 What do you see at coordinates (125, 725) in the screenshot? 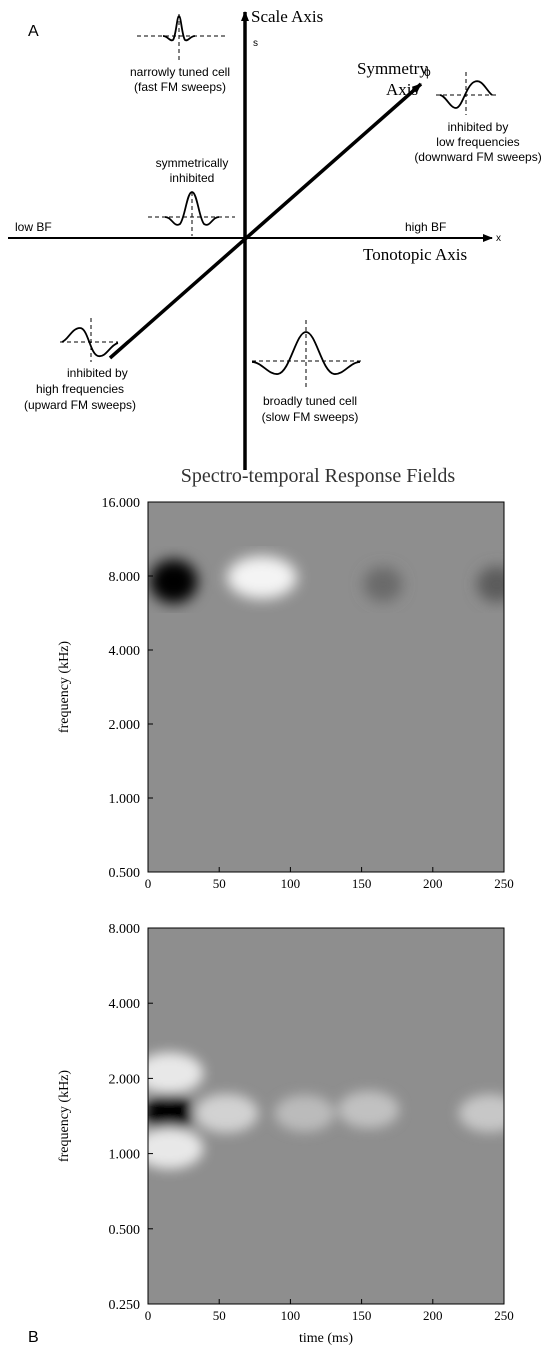
I see `strf1-ytick-label-3: 2.000` at bounding box center [125, 725].